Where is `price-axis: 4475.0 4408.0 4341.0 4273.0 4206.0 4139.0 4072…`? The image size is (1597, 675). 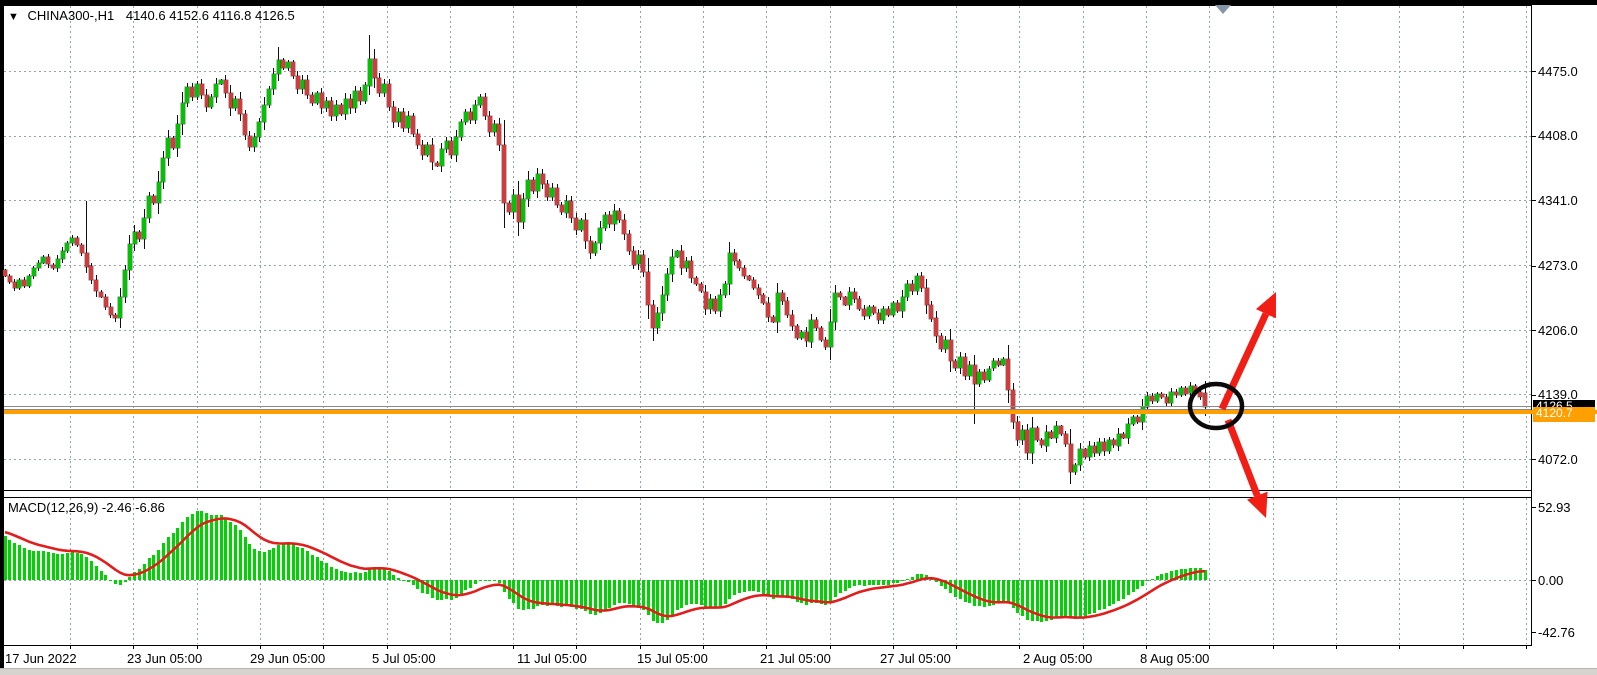
price-axis: 4475.0 4408.0 4341.0 4273.0 4206.0 4139.0 4072… is located at coordinates (1564, 337).